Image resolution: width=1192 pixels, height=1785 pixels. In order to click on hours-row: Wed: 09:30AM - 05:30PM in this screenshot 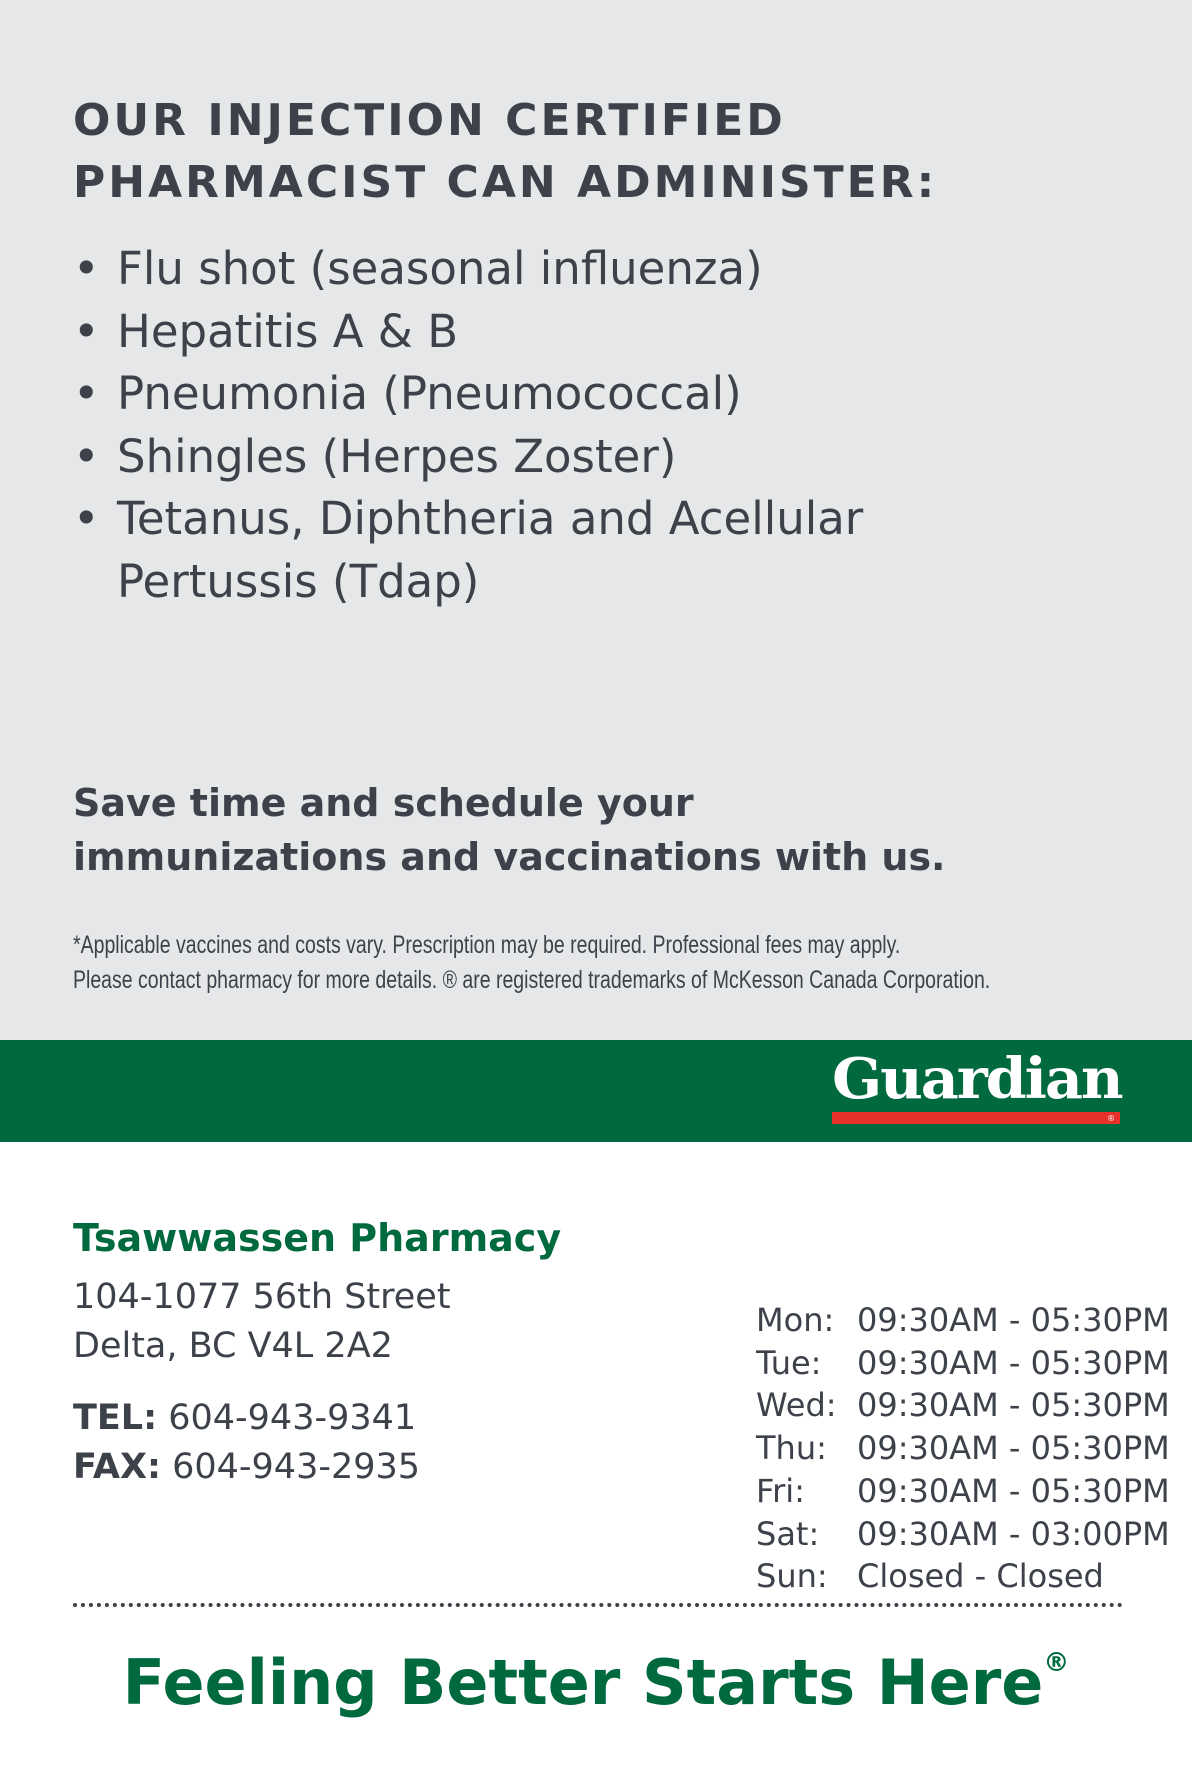, I will do `click(963, 1405)`.